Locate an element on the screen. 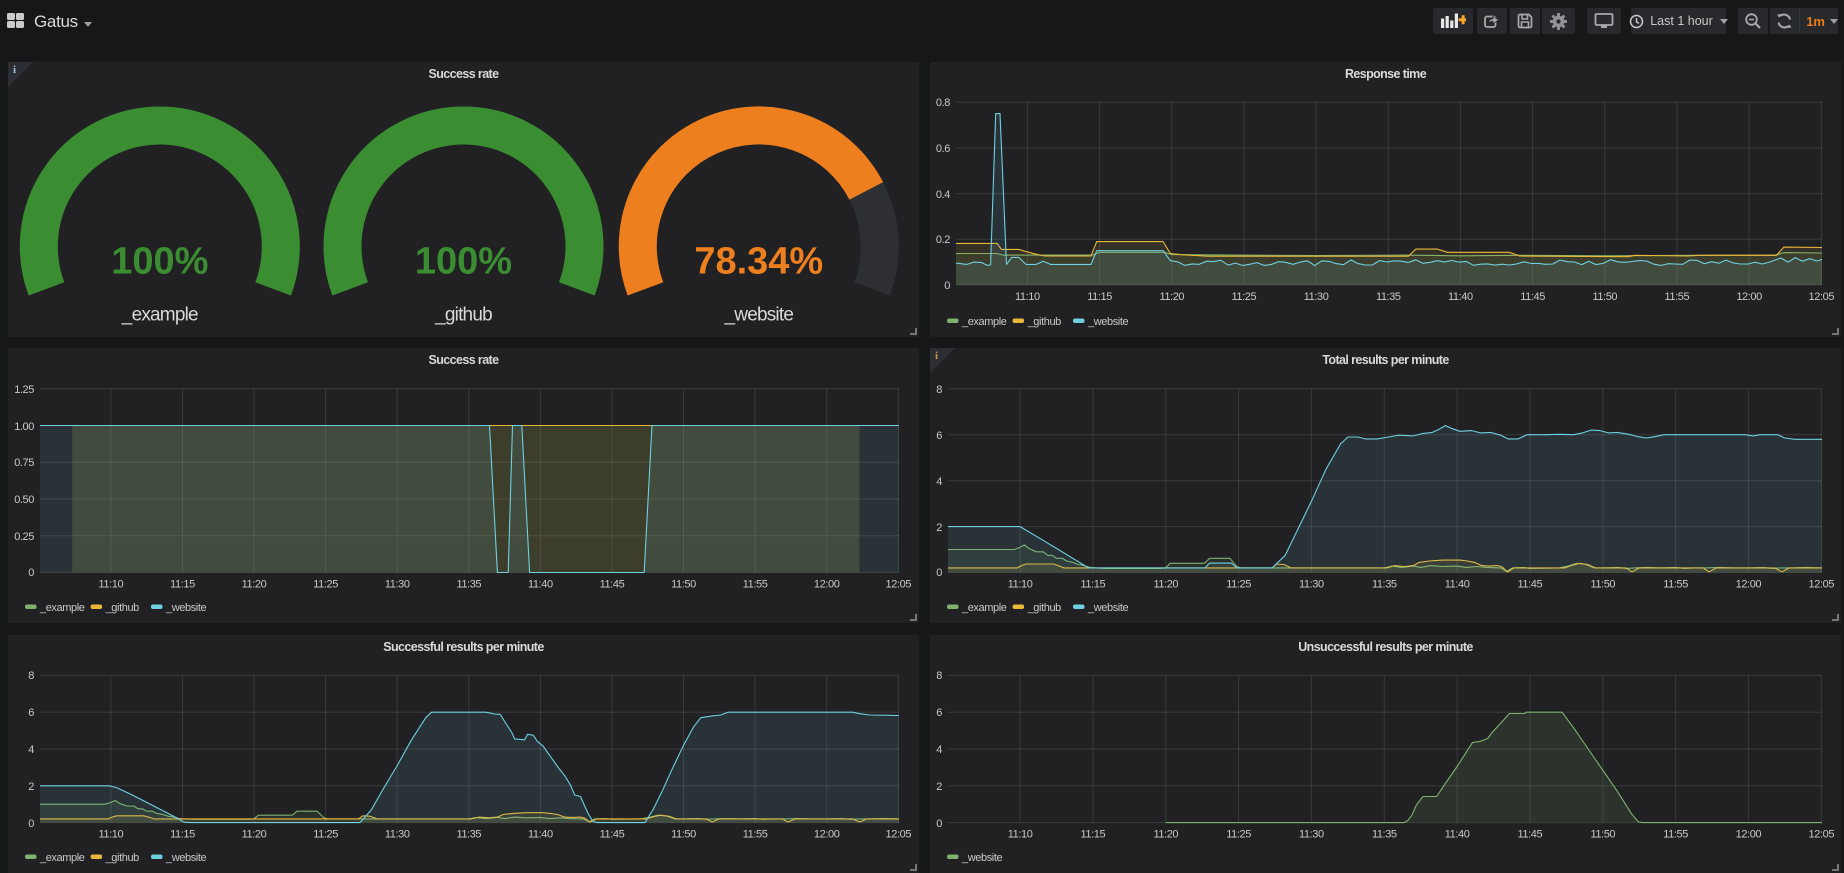  svg-text: 78.34% is located at coordinates (758, 262).